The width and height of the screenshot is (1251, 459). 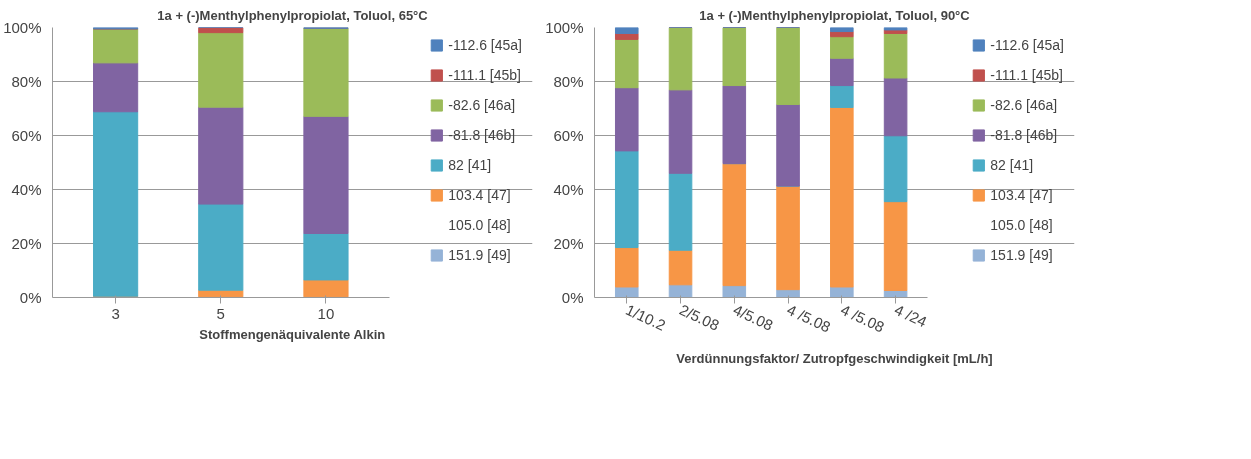 I want to click on x-tick-label: 4 /24, so click(x=911, y=315).